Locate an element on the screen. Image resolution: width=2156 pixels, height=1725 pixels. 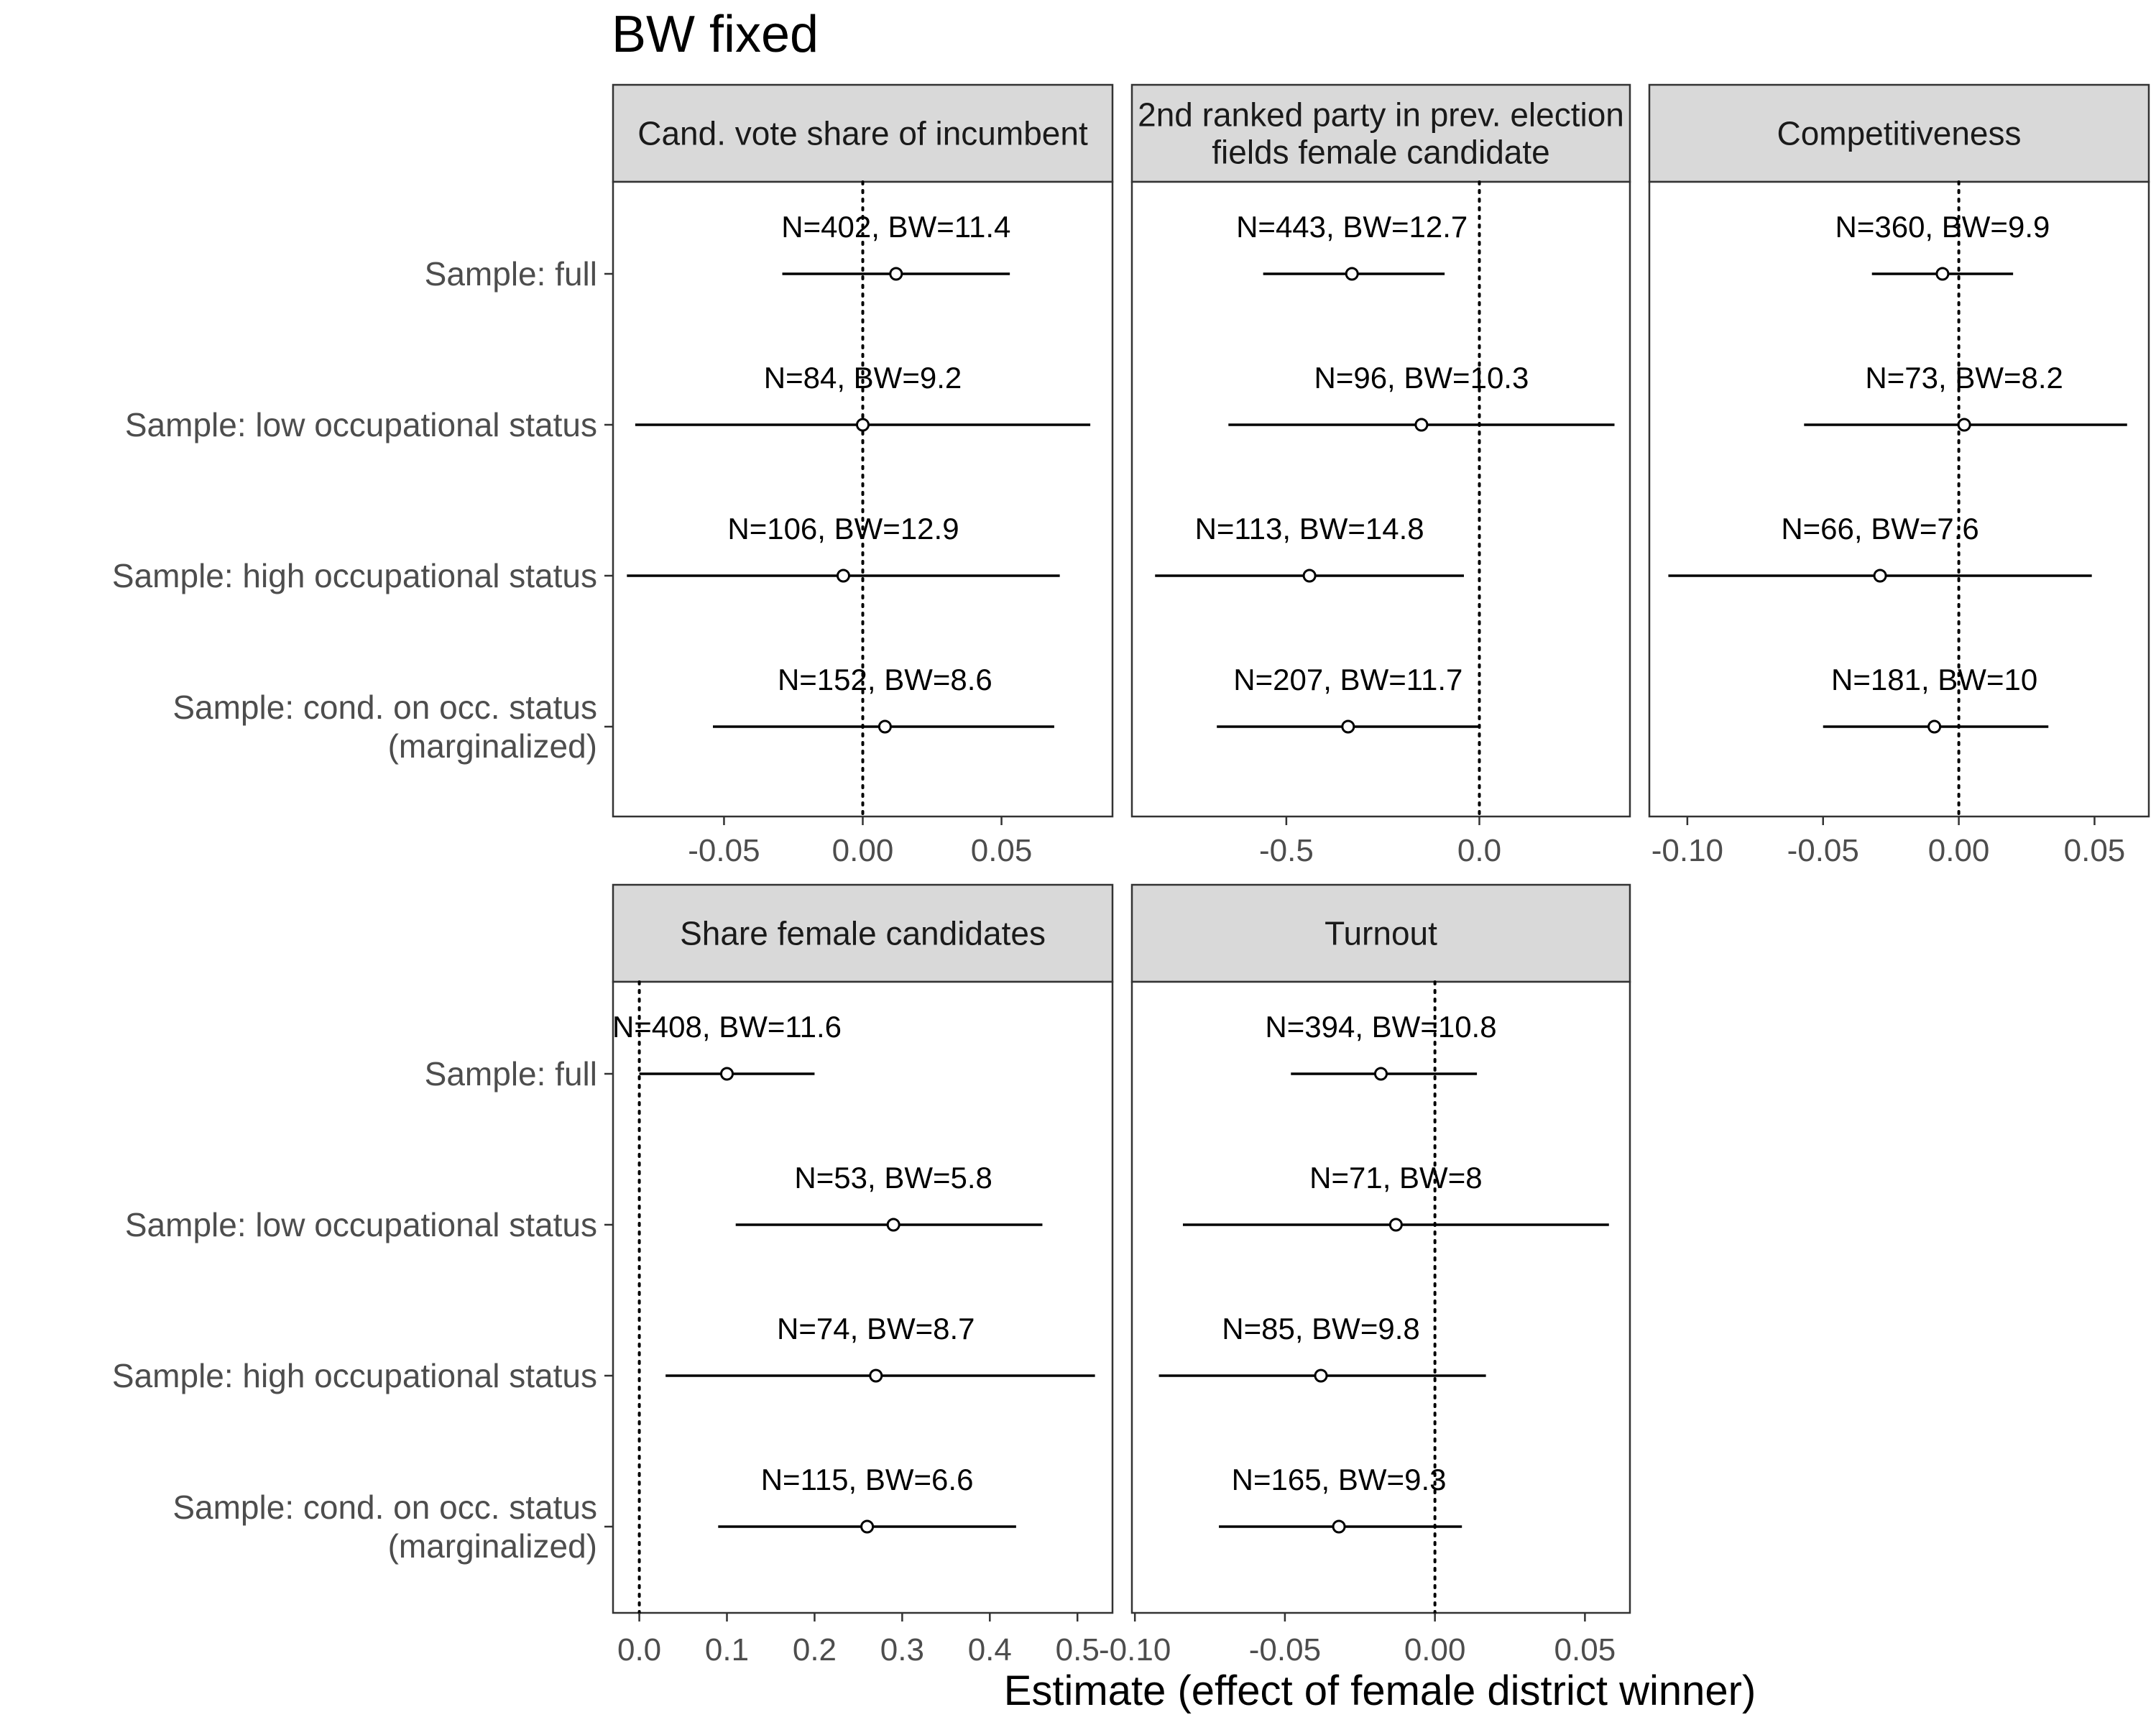
x-tick-label: 0.4 is located at coordinates (990, 1650).